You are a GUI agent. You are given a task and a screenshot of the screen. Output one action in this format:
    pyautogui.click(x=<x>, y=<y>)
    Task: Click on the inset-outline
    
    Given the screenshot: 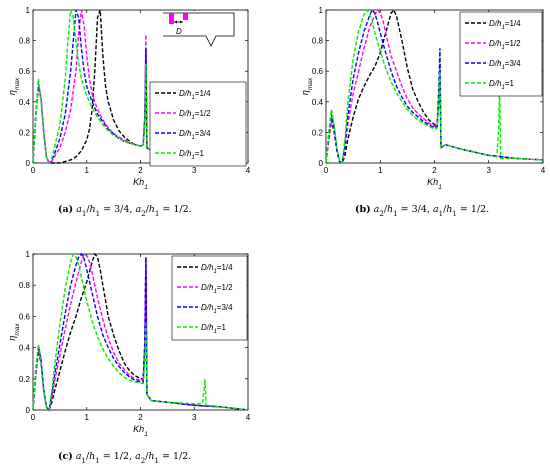 What is the action you would take?
    pyautogui.click(x=199, y=29)
    